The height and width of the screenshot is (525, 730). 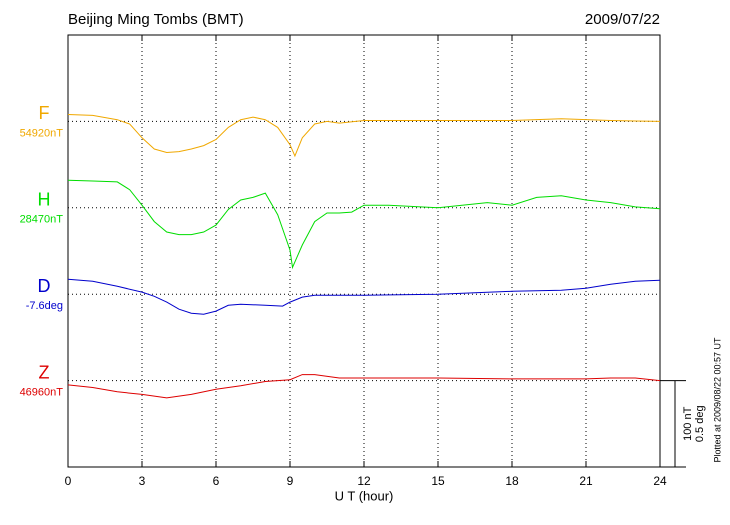 What do you see at coordinates (44, 200) in the screenshot?
I see `channel-name: H` at bounding box center [44, 200].